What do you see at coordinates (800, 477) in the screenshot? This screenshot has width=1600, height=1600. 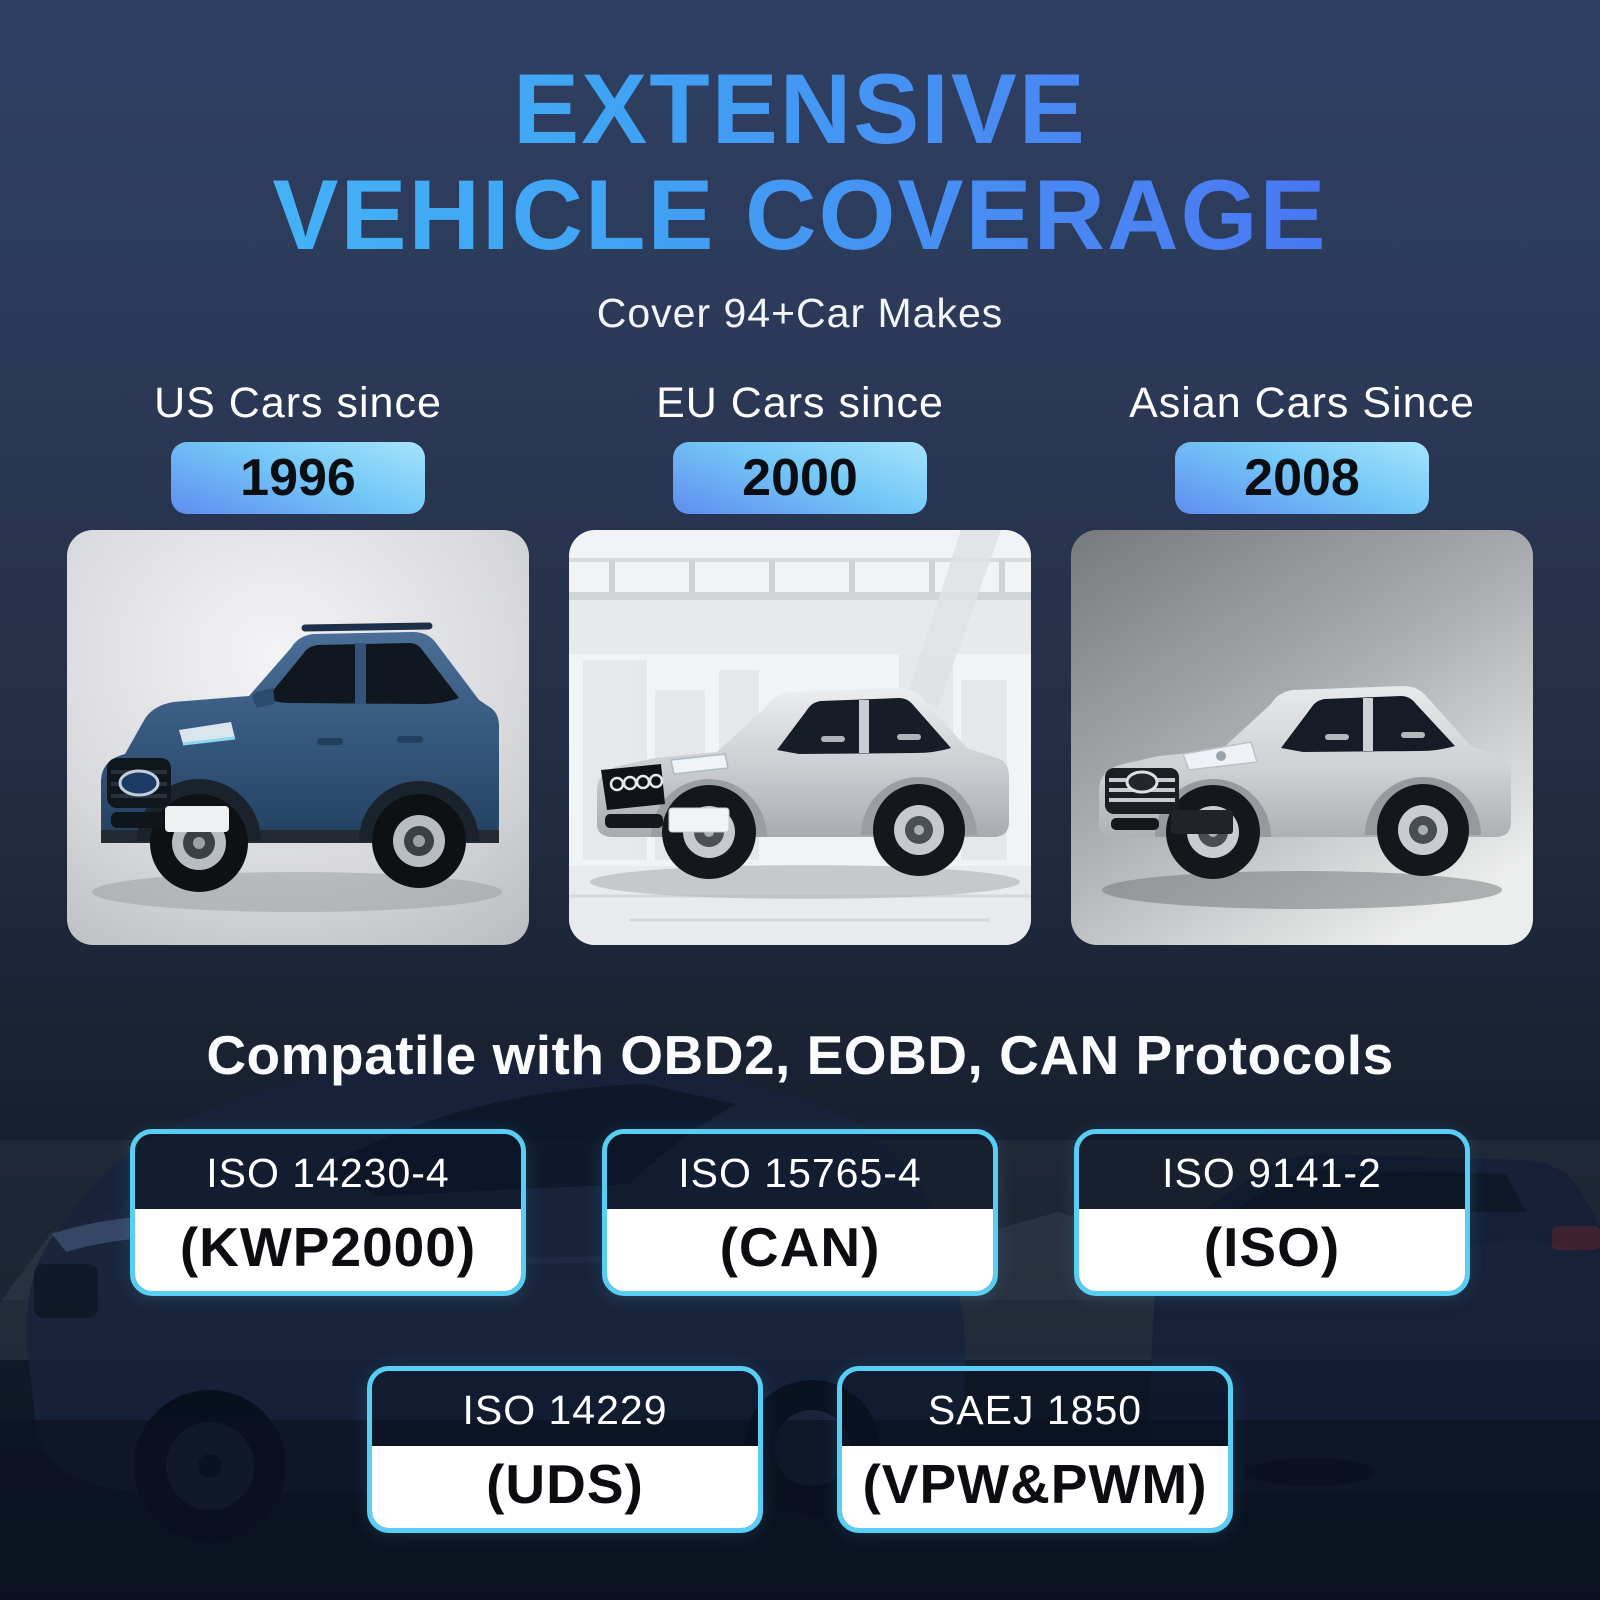 I see `year-badge-eu: 2000` at bounding box center [800, 477].